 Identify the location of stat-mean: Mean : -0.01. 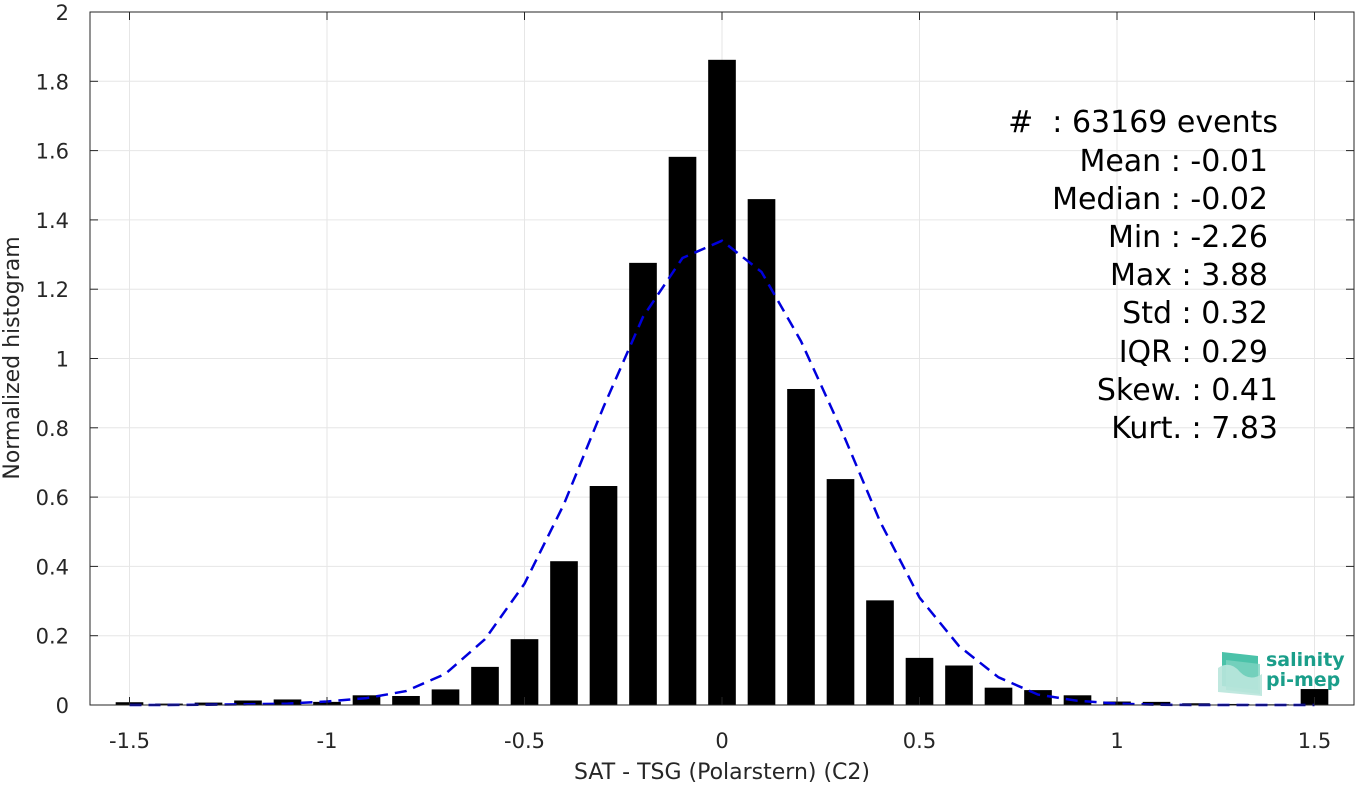
(1173, 161).